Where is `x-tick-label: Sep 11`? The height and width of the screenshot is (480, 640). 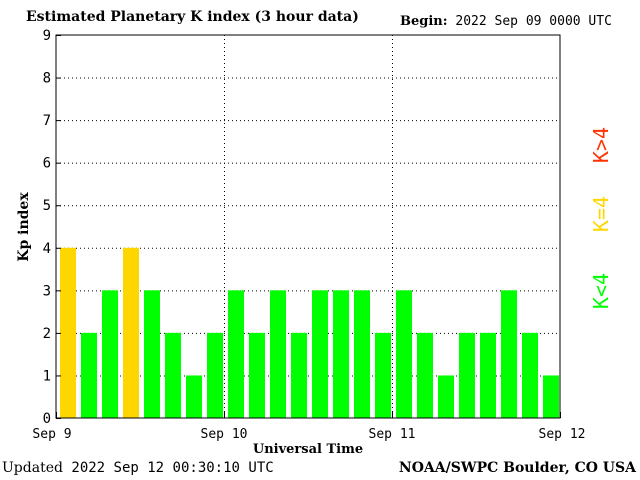
x-tick-label: Sep 11 is located at coordinates (392, 434).